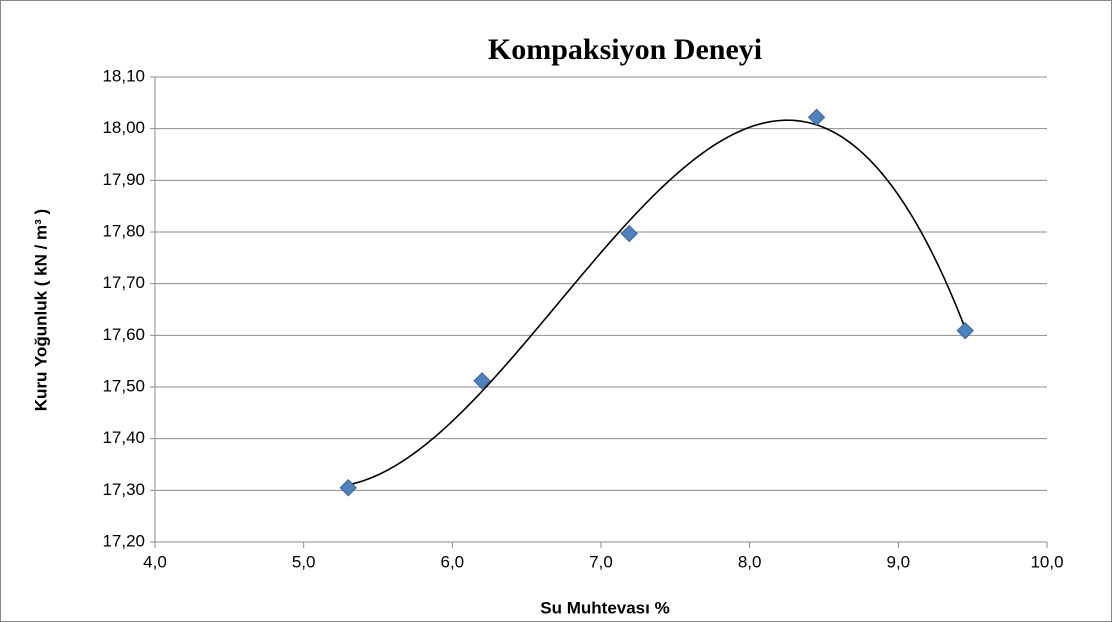 This screenshot has height=622, width=1112. I want to click on y-tick-label: 17,60, so click(123, 334).